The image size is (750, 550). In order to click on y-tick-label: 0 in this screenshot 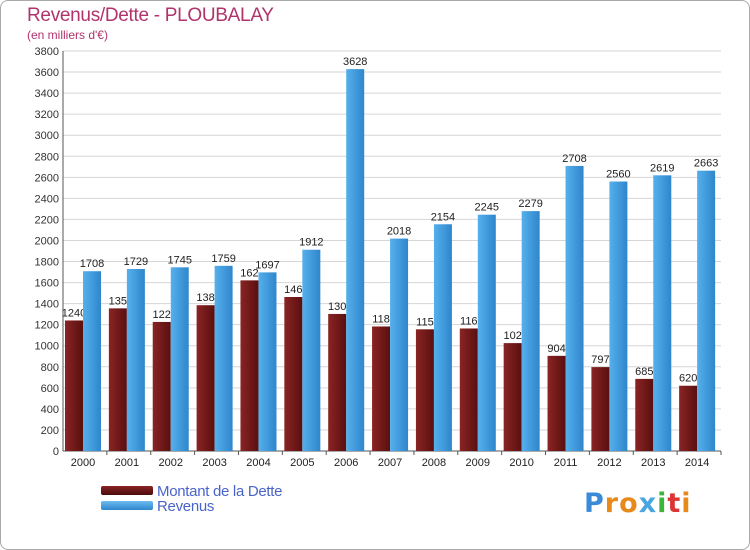, I will do `click(56, 452)`.